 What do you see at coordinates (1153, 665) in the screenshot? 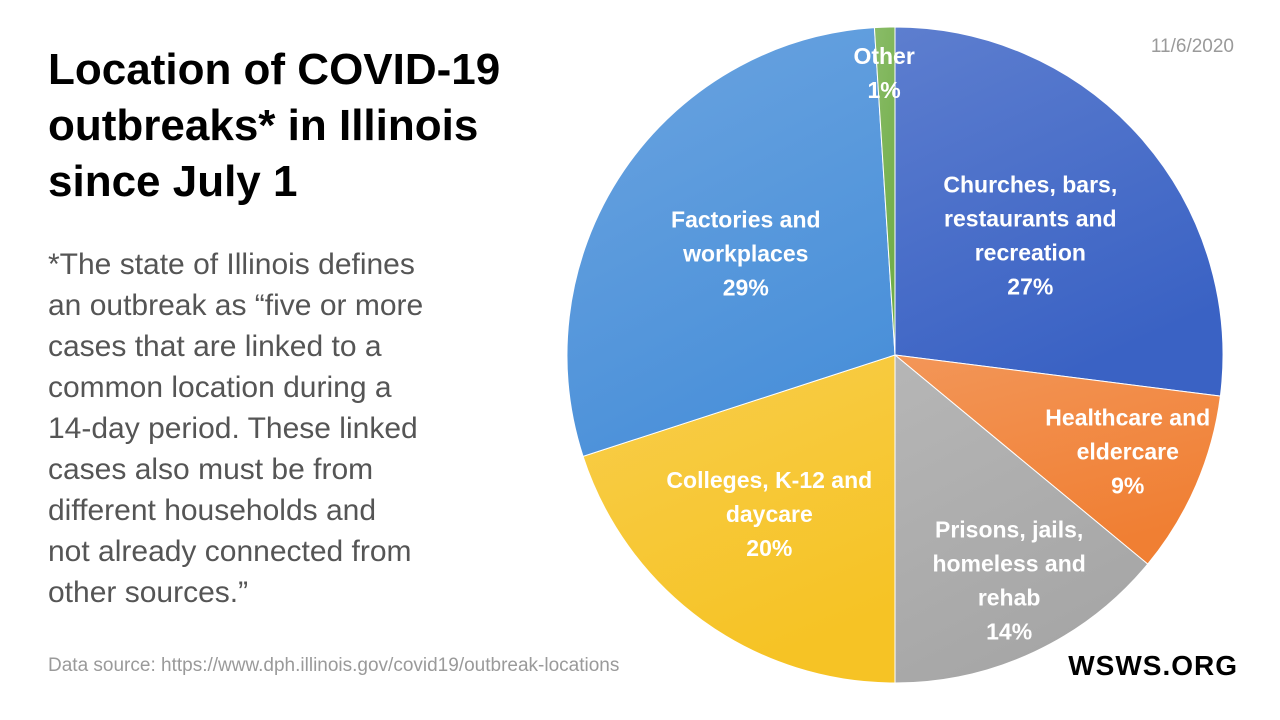
I see `brand-logo: WSWS.ORG` at bounding box center [1153, 665].